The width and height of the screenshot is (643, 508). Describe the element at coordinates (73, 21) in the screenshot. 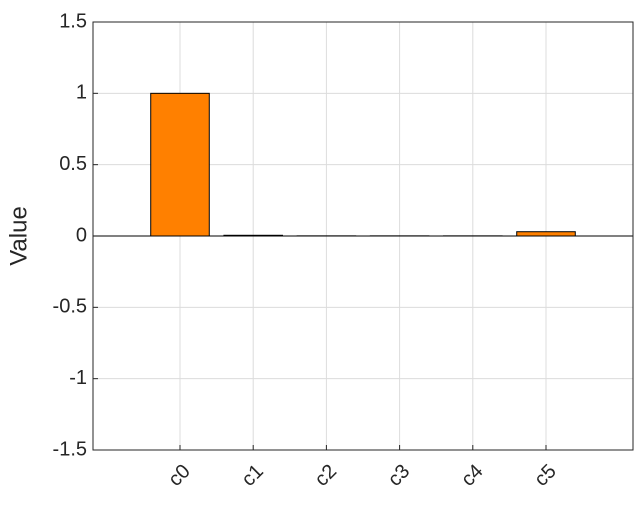

I see `y-tick-label: 1.5` at that location.